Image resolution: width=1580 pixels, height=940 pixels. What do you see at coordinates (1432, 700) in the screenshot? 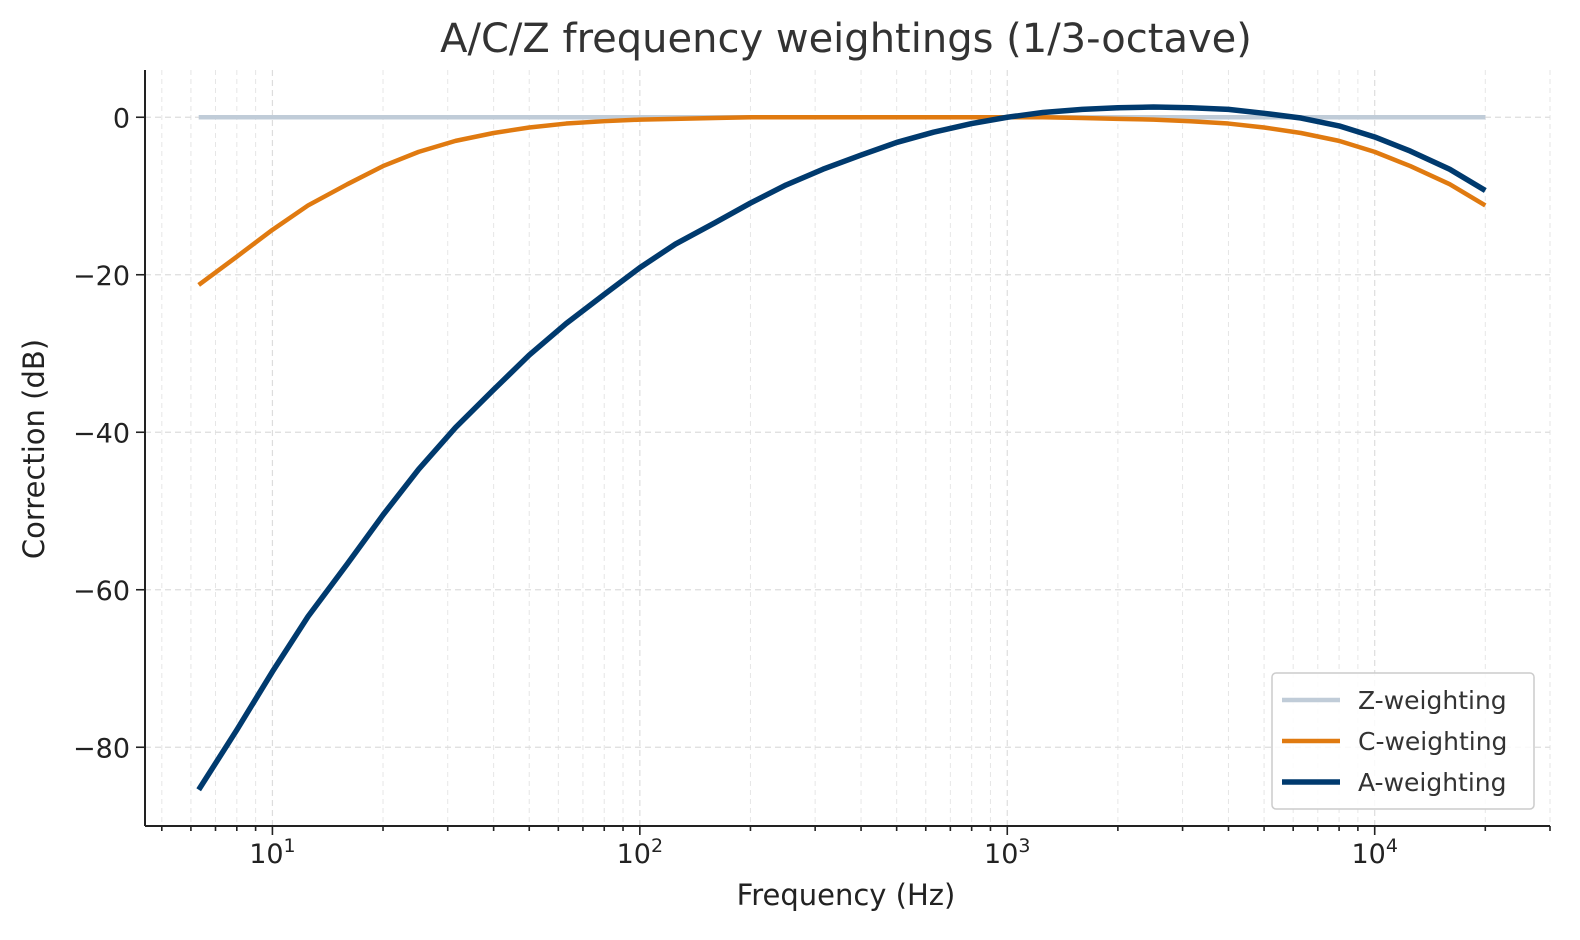
I see `legend-label-z-weighting: Z-weighting` at bounding box center [1432, 700].